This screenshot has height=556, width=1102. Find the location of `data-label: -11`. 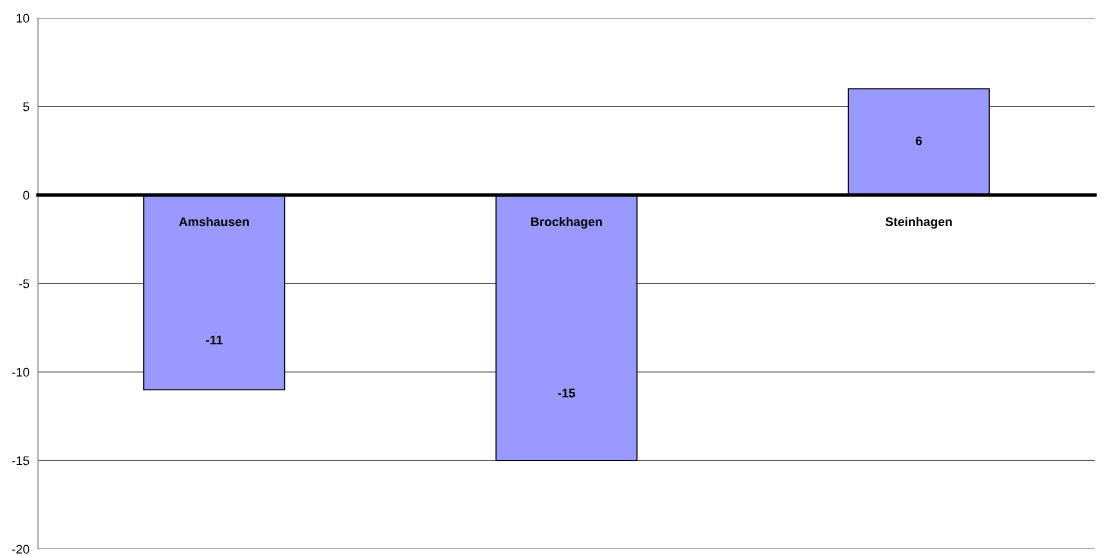

data-label: -11 is located at coordinates (214, 340).